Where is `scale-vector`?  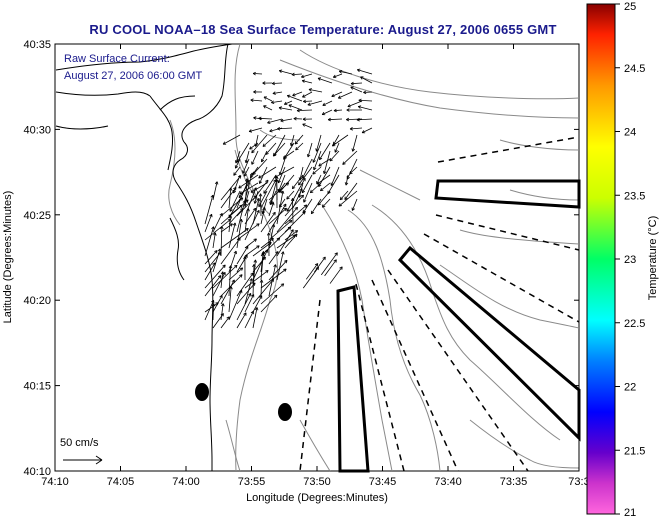 scale-vector is located at coordinates (83, 460).